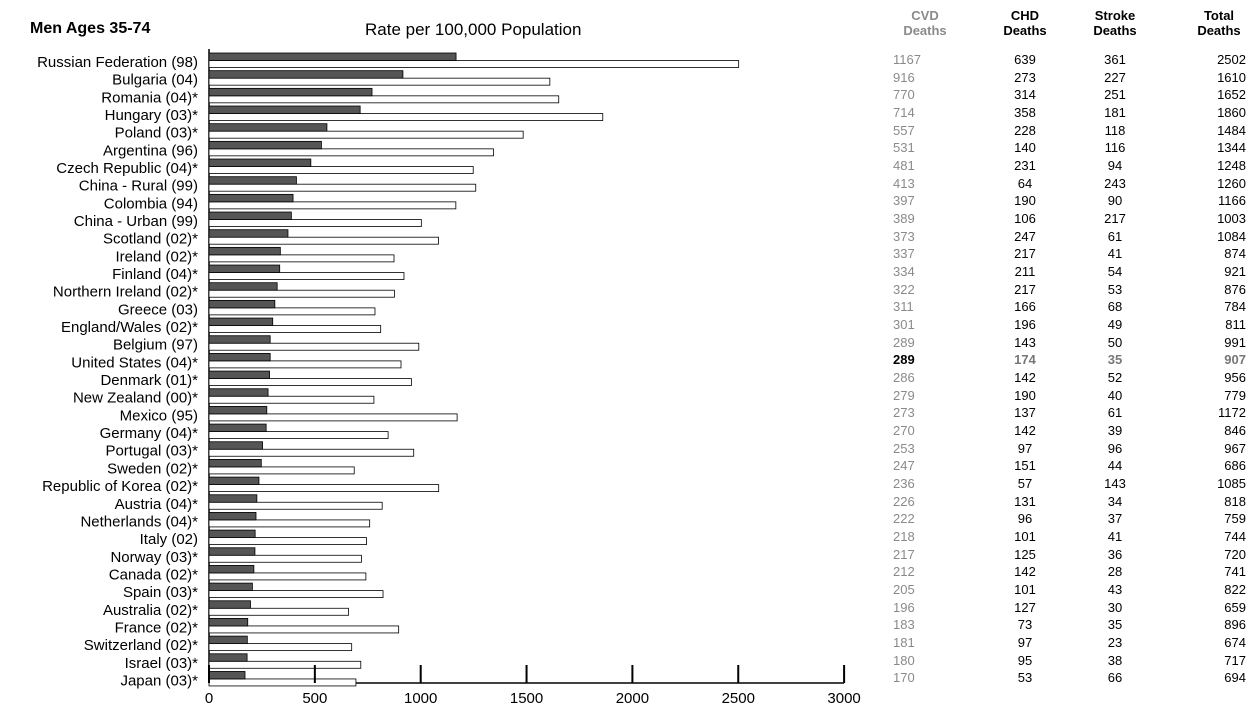 This screenshot has height=709, width=1250. Describe the element at coordinates (1235, 501) in the screenshot. I see `total-deaths-value: 818` at that location.